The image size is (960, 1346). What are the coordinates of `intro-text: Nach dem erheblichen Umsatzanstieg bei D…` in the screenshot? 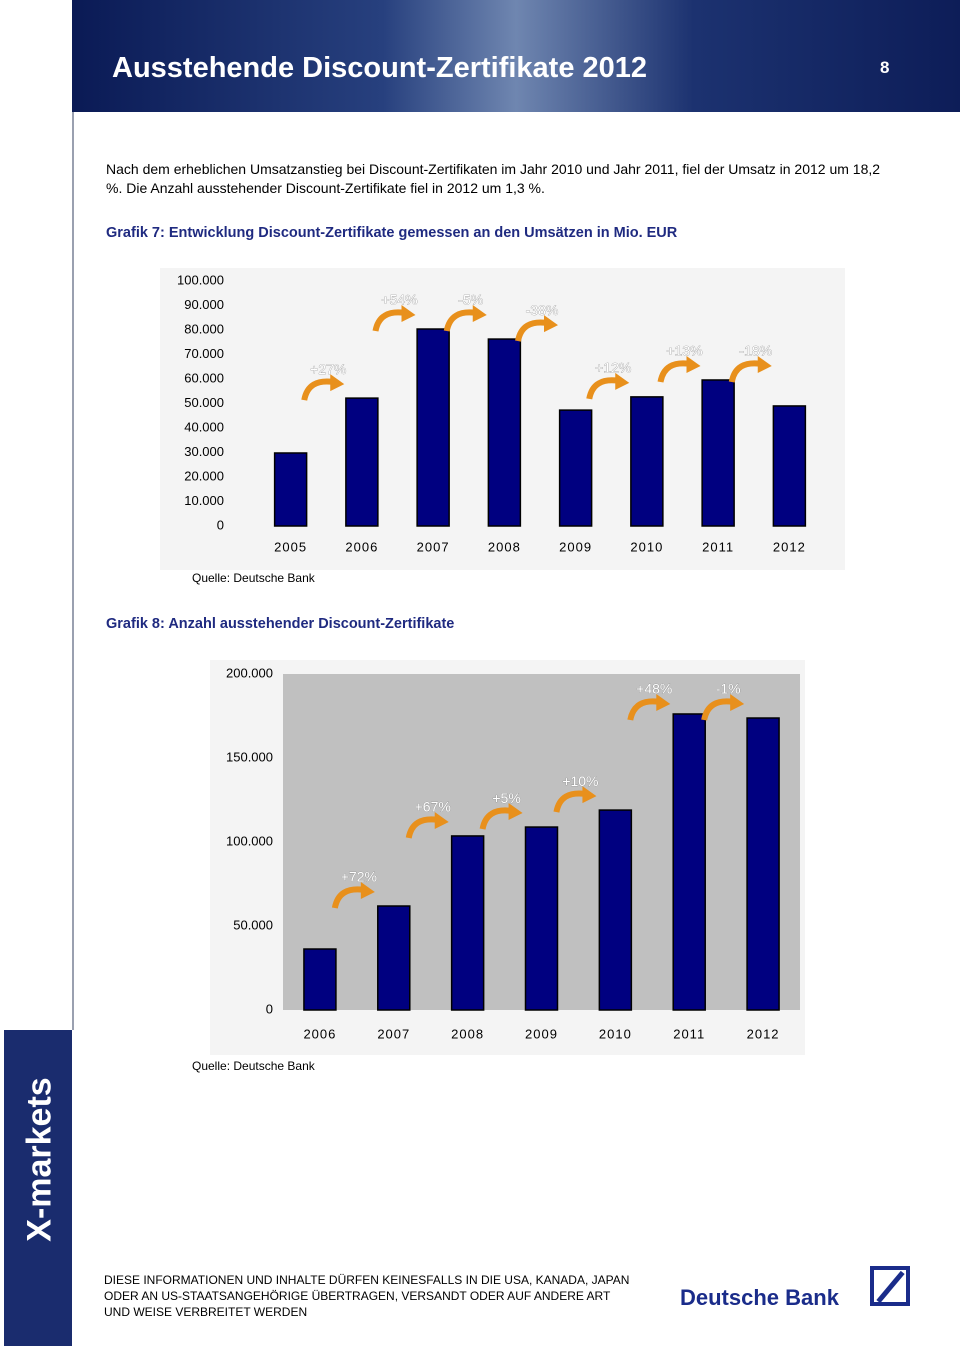 It's located at (493, 178).